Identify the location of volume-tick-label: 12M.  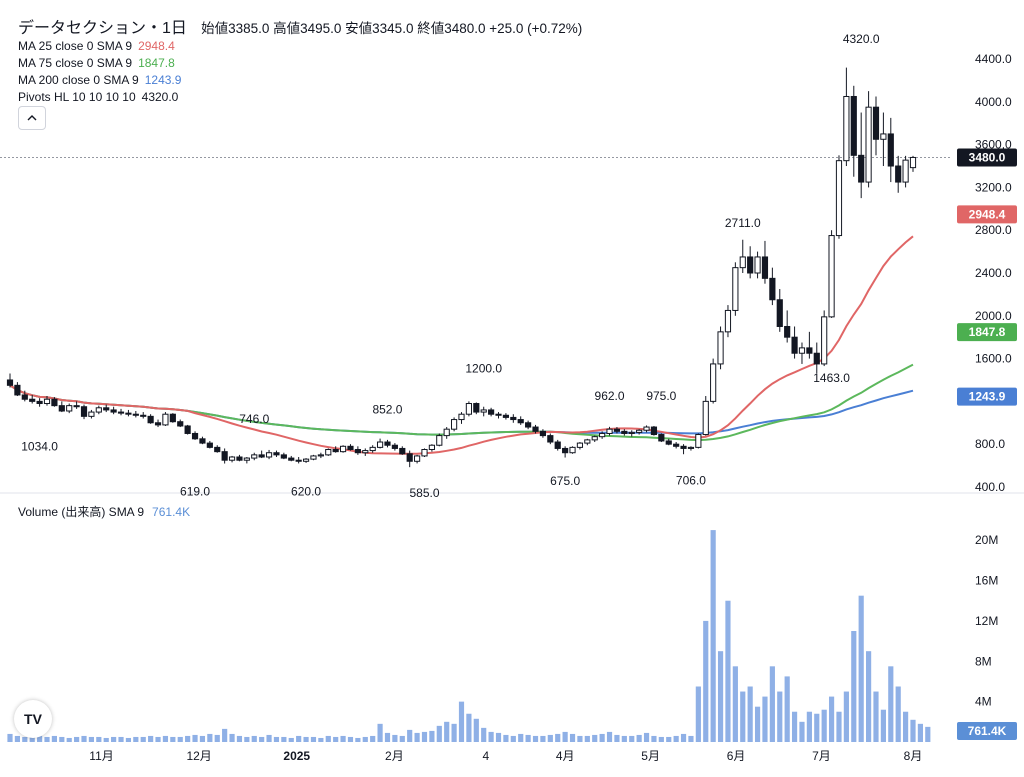
(986, 621).